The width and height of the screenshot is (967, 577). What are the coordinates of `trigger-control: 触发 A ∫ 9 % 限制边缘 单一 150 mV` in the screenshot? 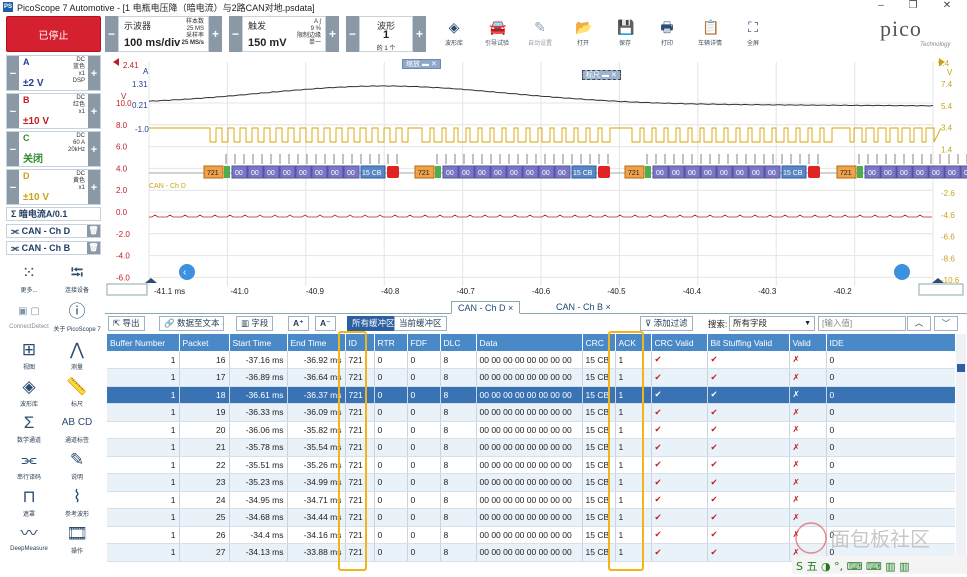 It's located at (284, 34).